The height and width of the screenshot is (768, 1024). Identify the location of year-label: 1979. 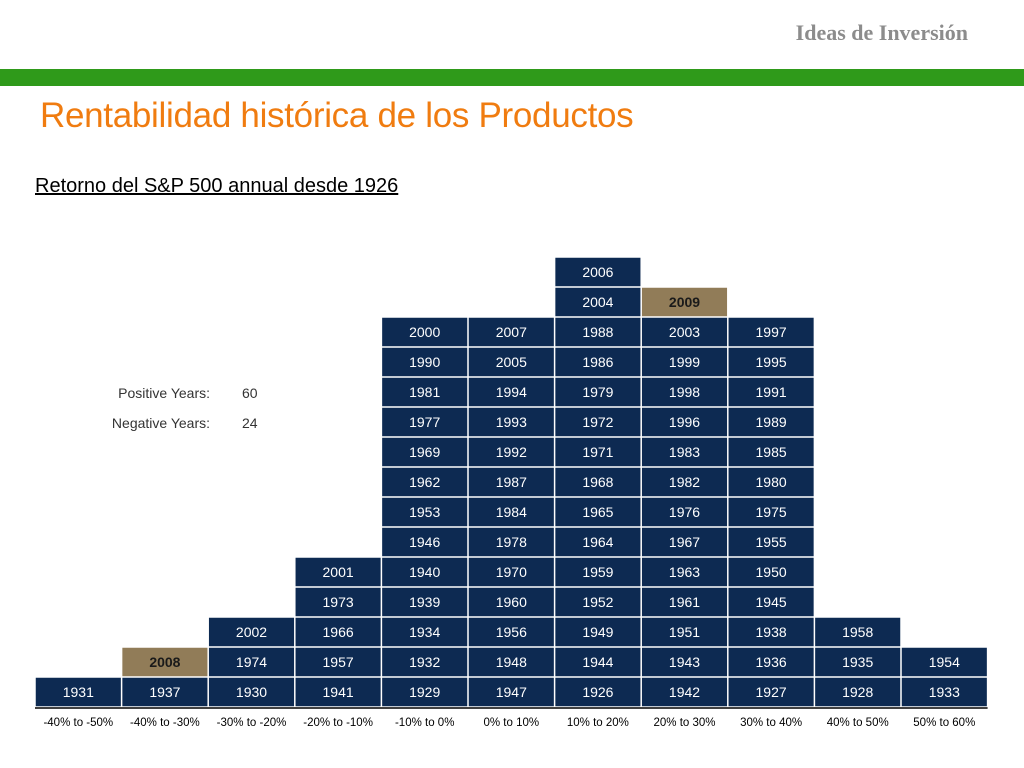
(597, 392).